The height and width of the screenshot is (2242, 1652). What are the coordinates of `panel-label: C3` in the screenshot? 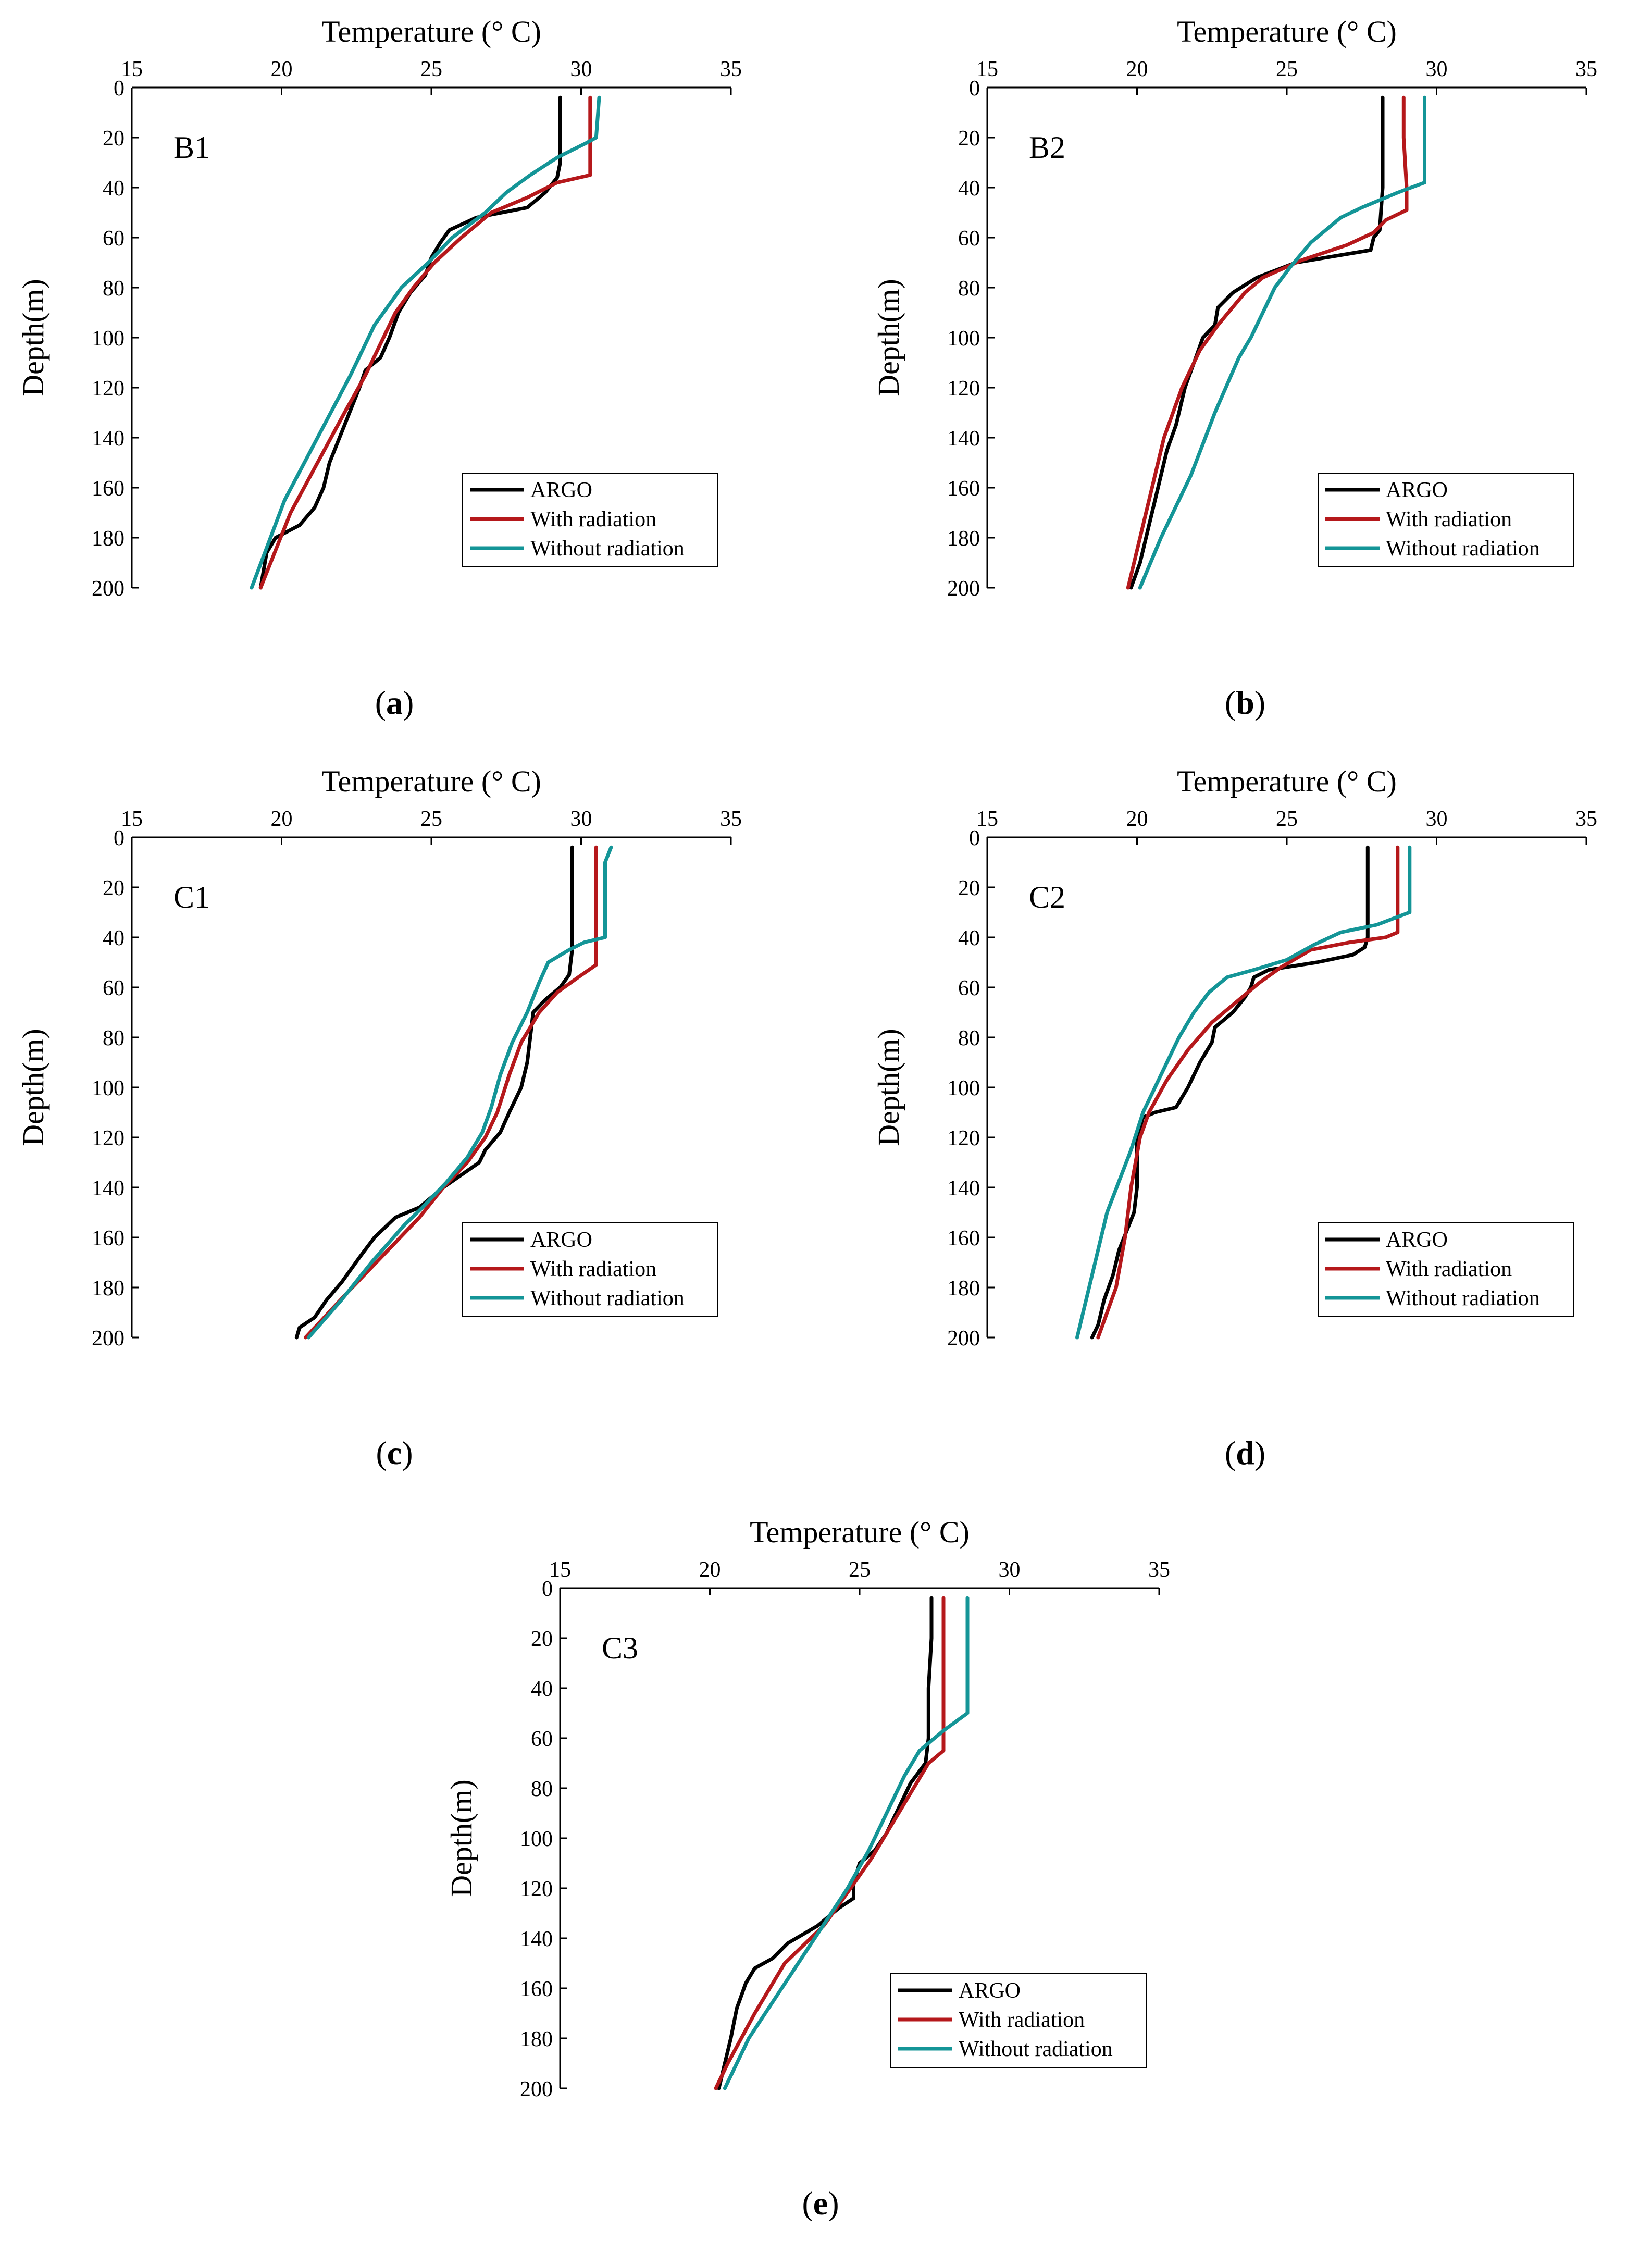 It's located at (620, 1648).